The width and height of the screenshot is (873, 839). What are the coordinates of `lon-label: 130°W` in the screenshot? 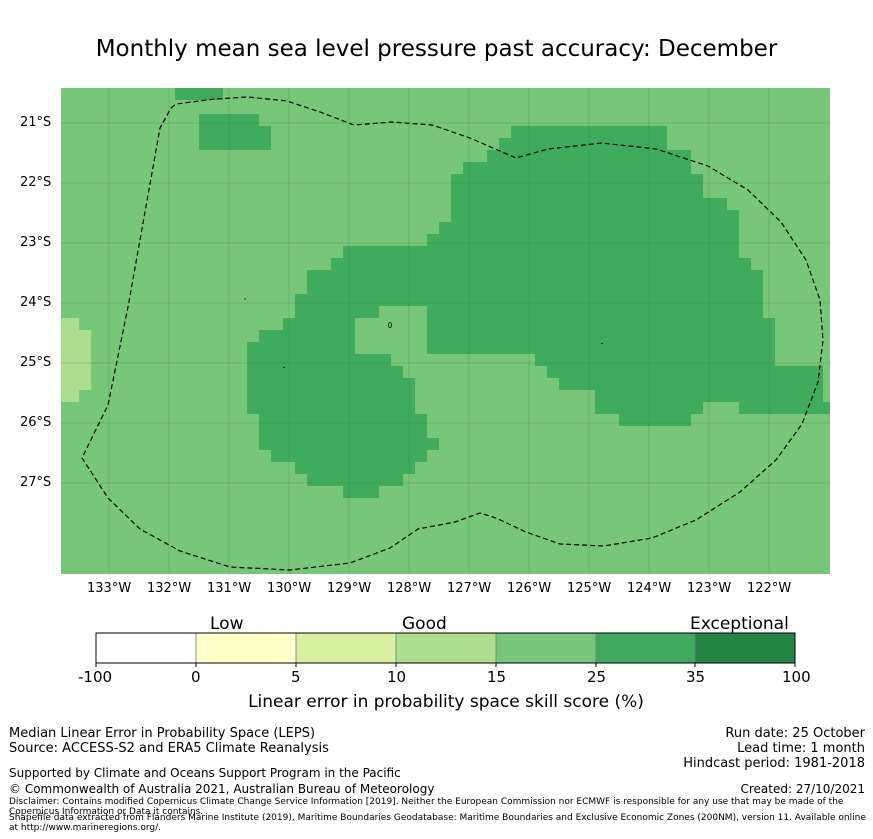 It's located at (289, 588).